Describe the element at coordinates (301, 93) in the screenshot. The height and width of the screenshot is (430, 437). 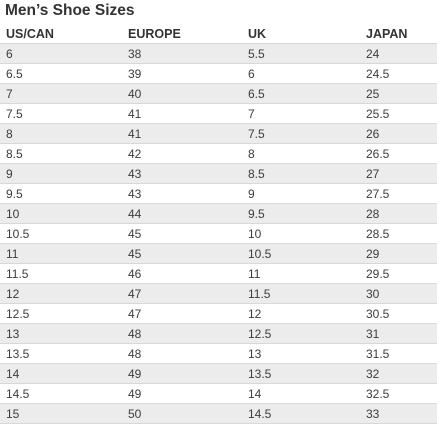
I see `cell-uk: 6.5` at that location.